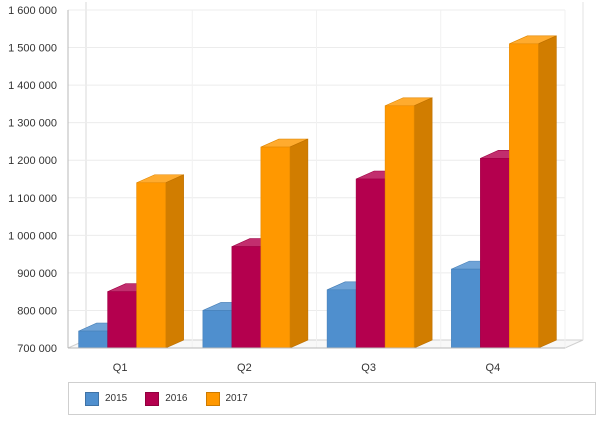 This screenshot has width=600, height=423. I want to click on y-tick-label-1-000-000: 1 000 000, so click(32, 236).